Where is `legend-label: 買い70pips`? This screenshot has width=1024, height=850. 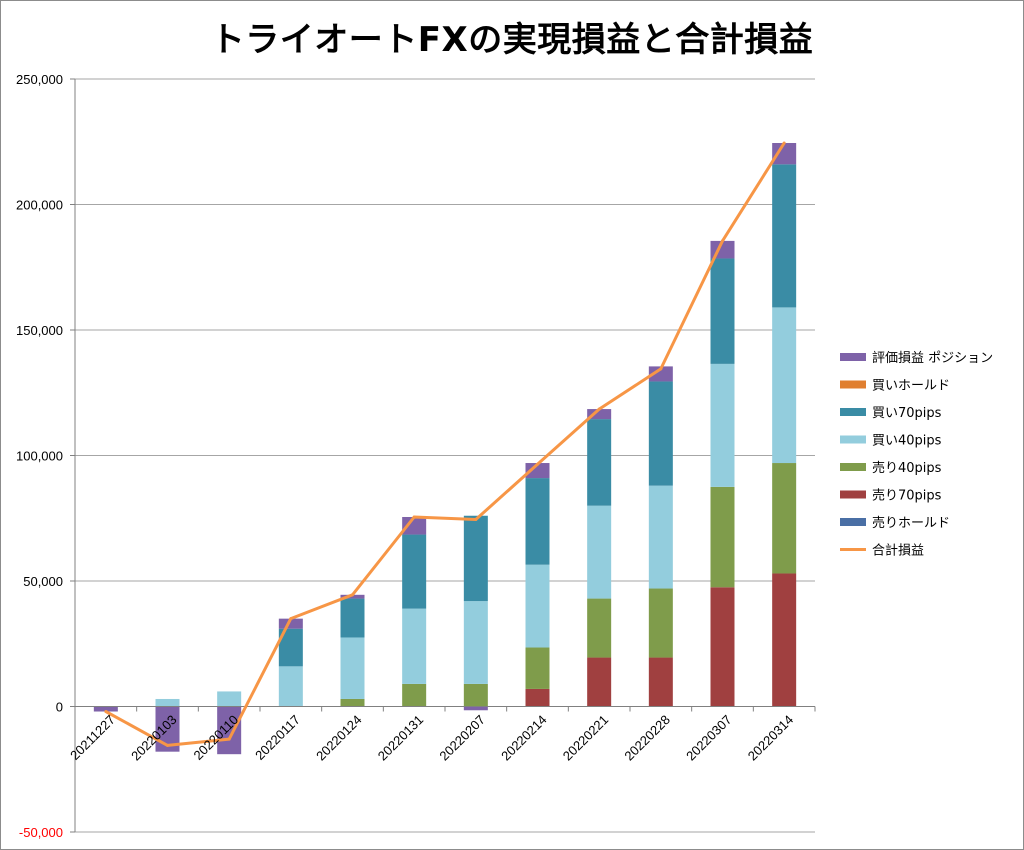
legend-label: 買い70pips is located at coordinates (907, 413).